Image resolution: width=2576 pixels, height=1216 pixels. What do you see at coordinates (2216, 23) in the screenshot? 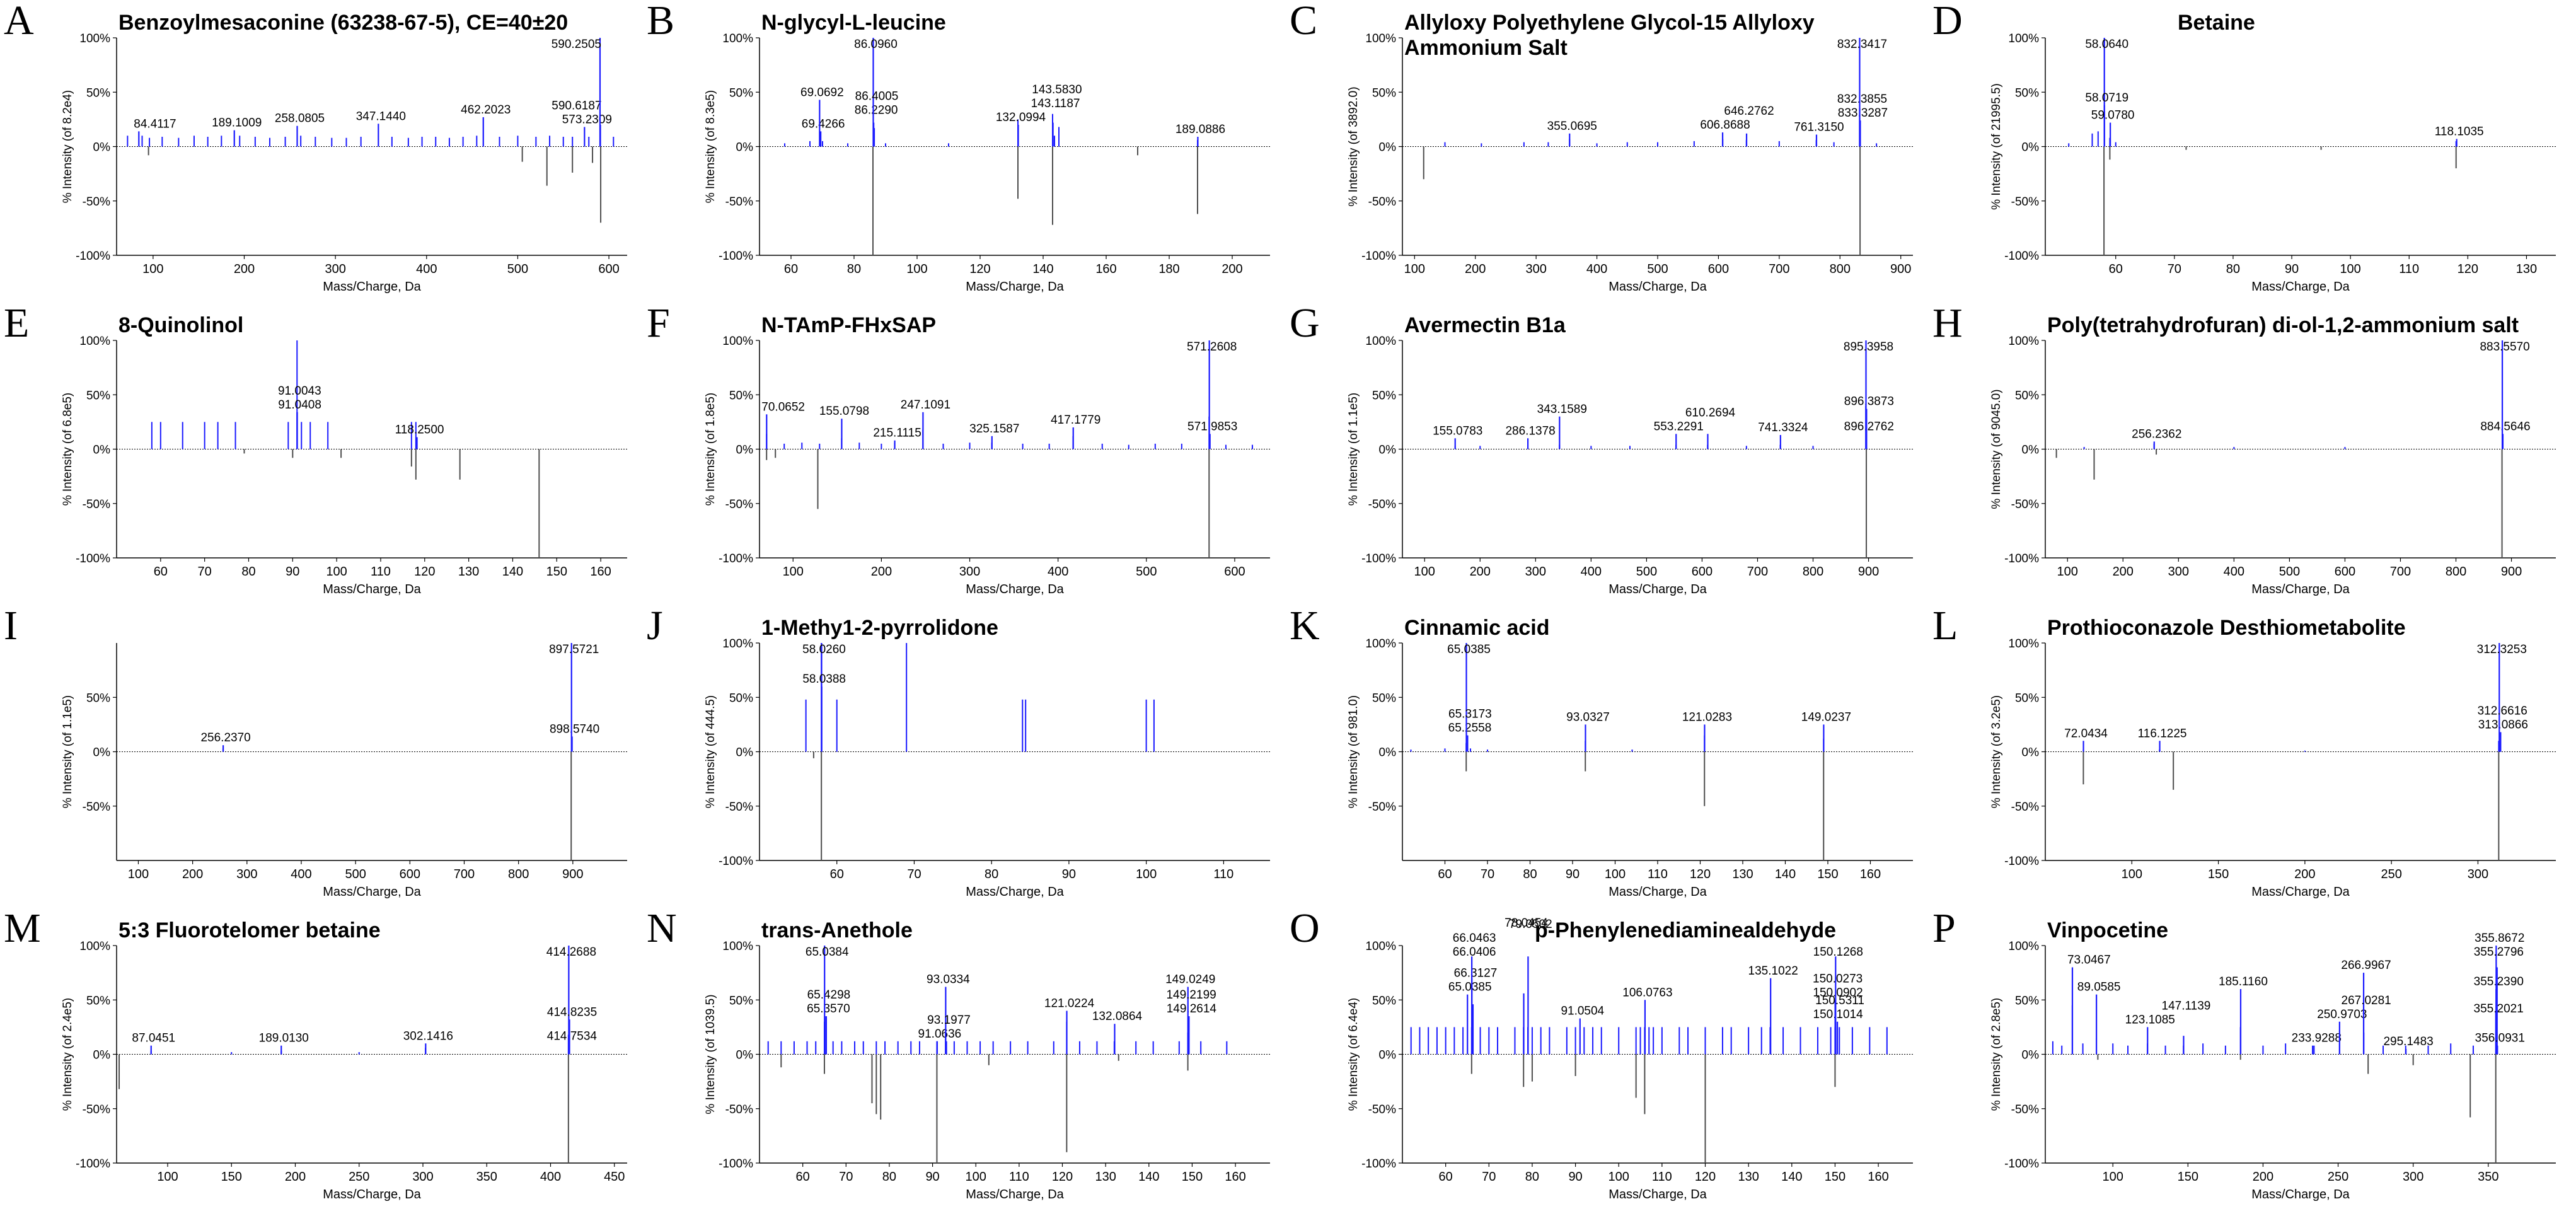
I see `spectrum-title: Betaine` at bounding box center [2216, 23].